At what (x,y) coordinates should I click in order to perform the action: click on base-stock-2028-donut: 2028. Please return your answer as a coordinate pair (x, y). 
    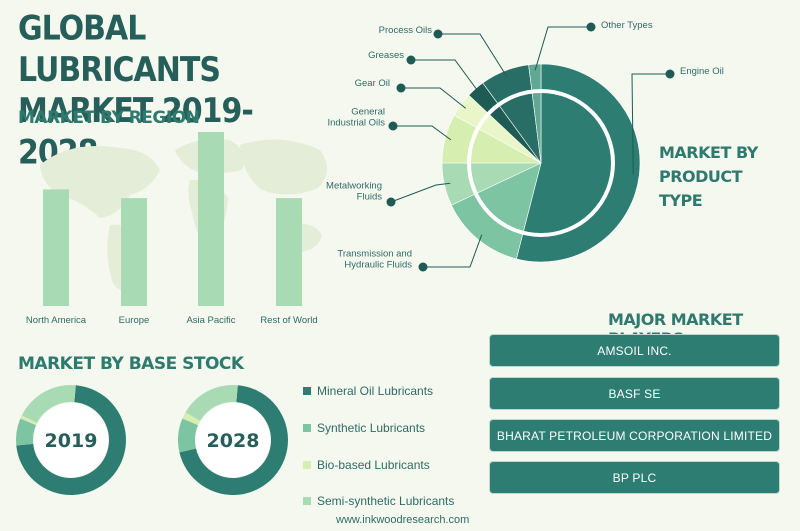
    Looking at the image, I should click on (233, 440).